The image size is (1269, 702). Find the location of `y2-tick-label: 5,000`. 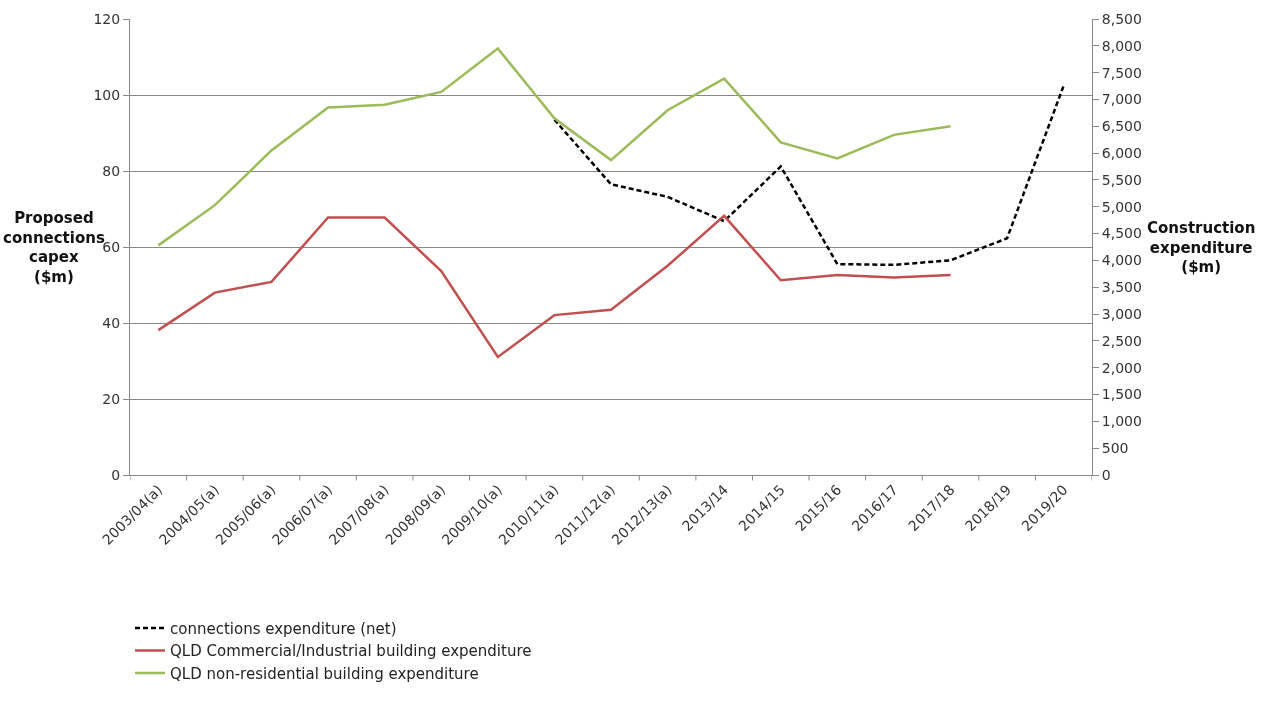

y2-tick-label: 5,000 is located at coordinates (1121, 206).